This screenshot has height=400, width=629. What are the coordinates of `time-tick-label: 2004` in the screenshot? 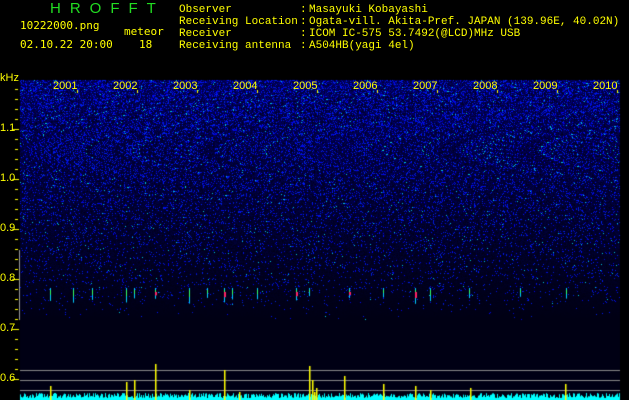 It's located at (245, 86).